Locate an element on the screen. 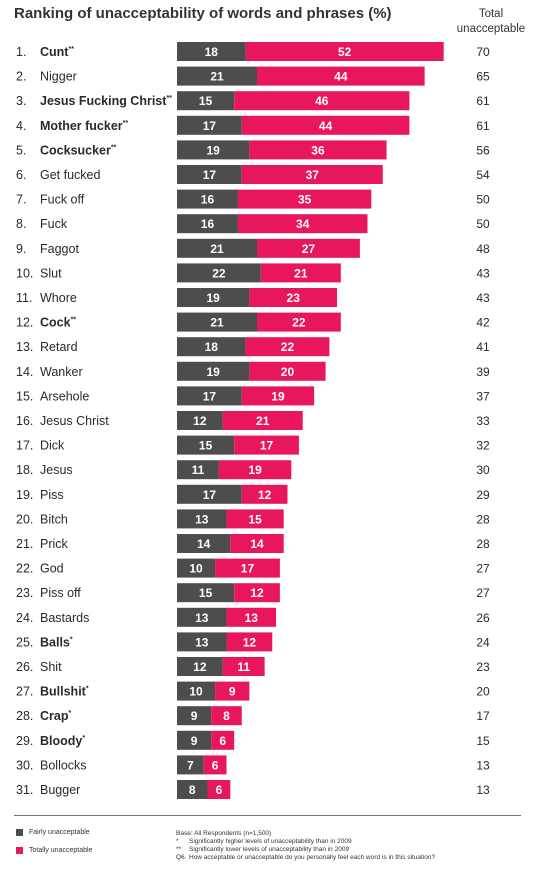 The image size is (535, 880). value-totally: 22 is located at coordinates (288, 347).